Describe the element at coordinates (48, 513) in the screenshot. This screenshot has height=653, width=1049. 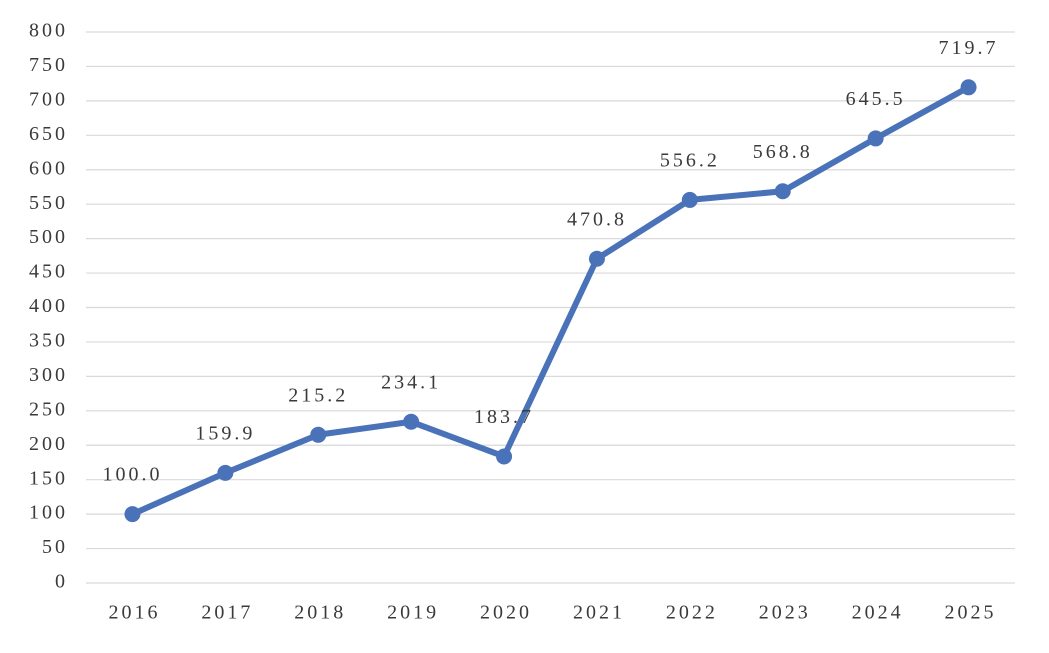
I see `y-tick-label: 100` at that location.